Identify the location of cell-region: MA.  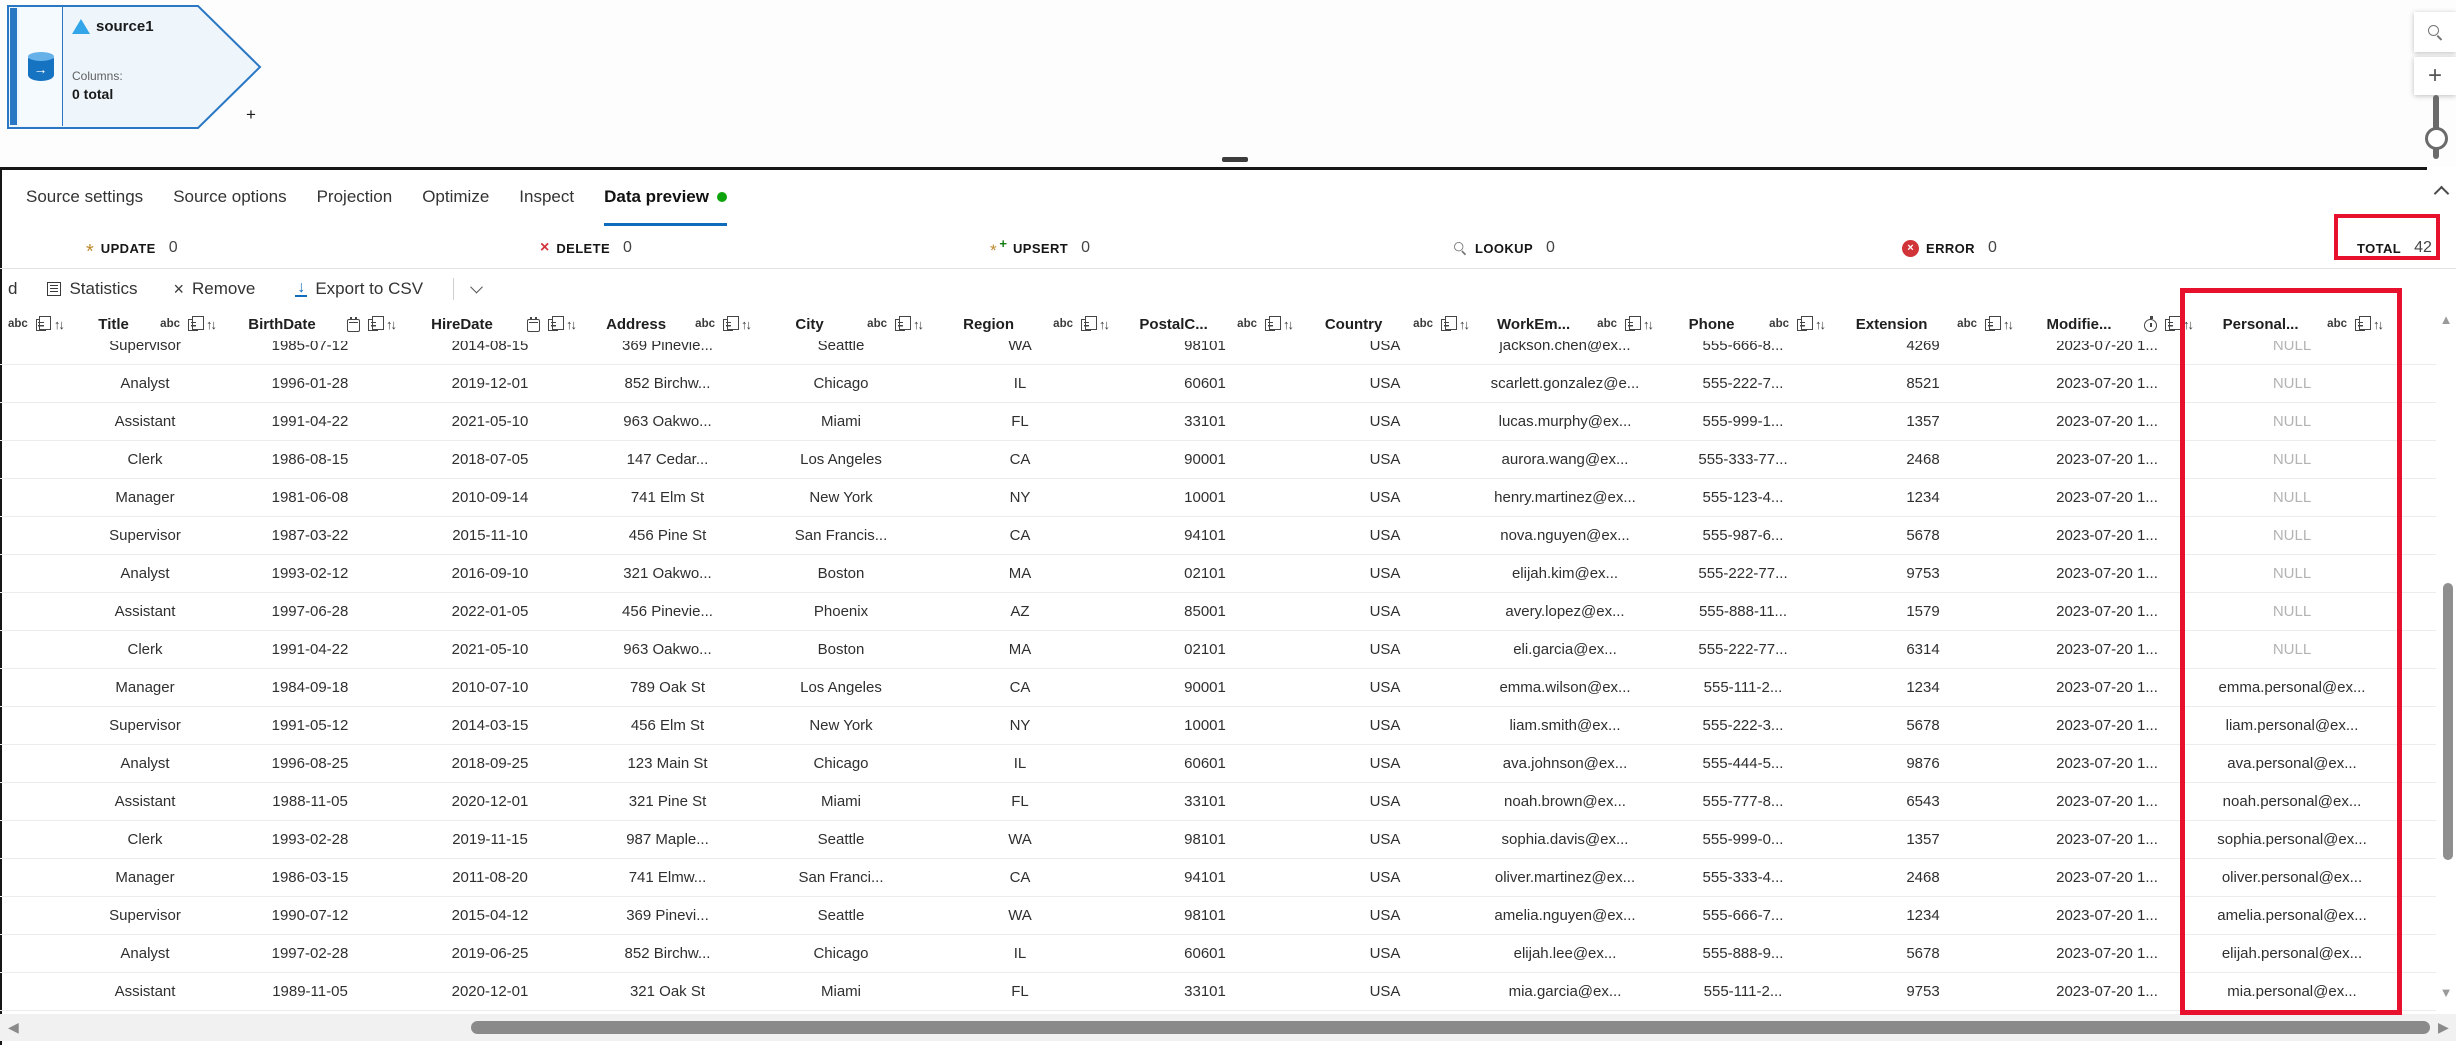
(1020, 649).